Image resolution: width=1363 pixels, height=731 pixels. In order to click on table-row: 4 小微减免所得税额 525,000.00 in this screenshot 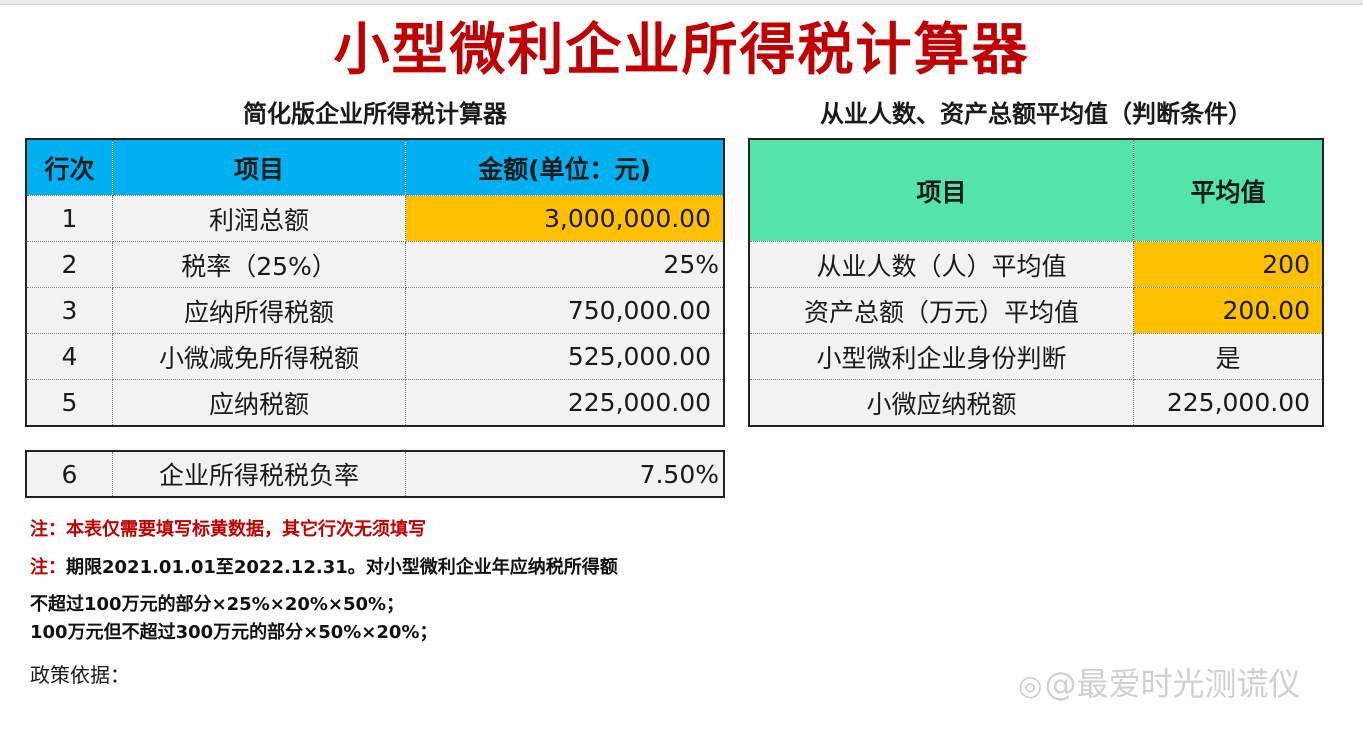, I will do `click(375, 356)`.